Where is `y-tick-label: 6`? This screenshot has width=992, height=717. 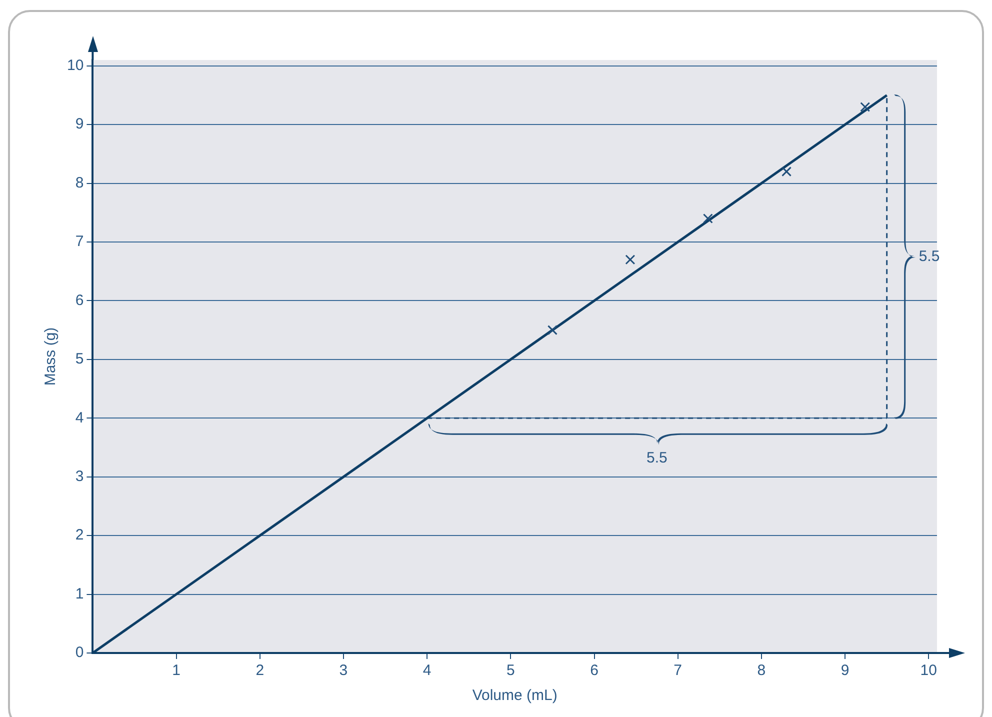
y-tick-label: 6 is located at coordinates (79, 300).